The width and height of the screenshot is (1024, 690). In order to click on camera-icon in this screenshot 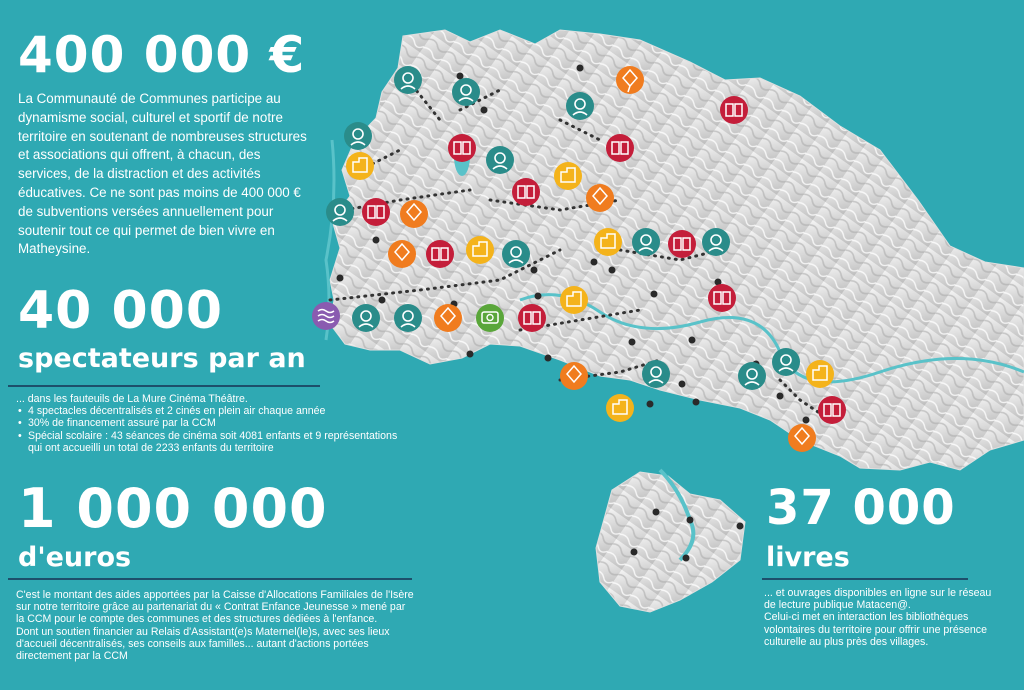, I will do `click(490, 318)`.